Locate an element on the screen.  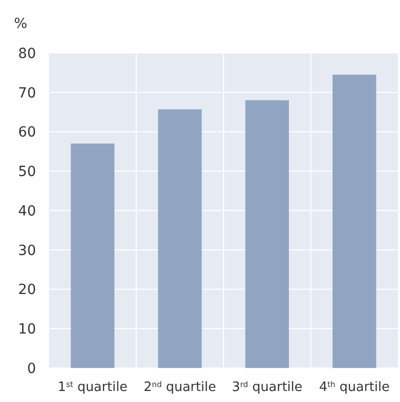
x-tick-label: 1$^{st}$ quartile is located at coordinates (93, 387).